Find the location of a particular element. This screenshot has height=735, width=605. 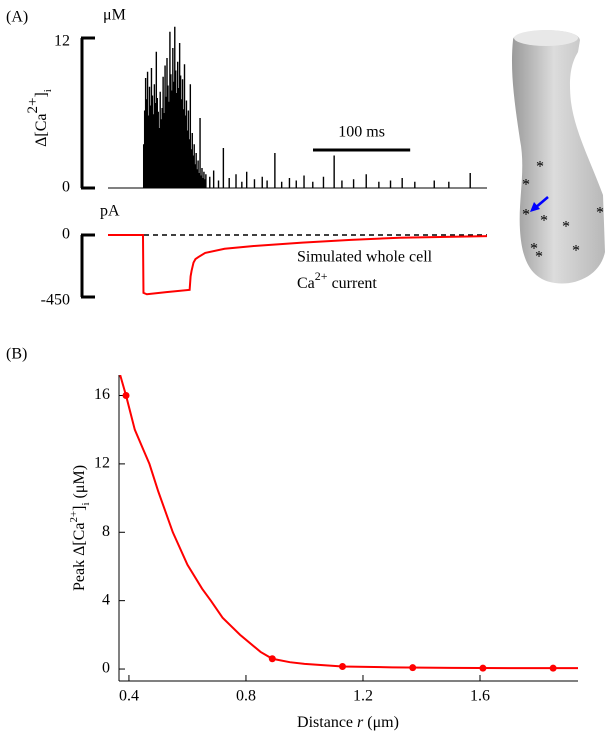

x-tick-label: 0.8 is located at coordinates (246, 696).